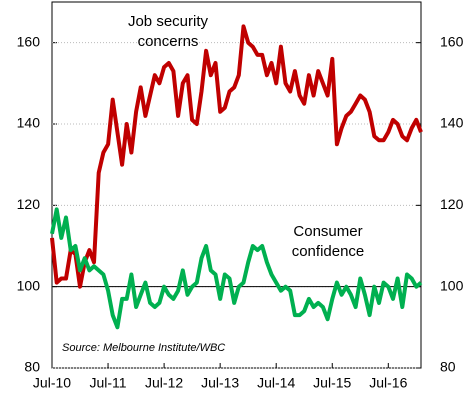  I want to click on y-tick-label: 140, so click(29, 123).